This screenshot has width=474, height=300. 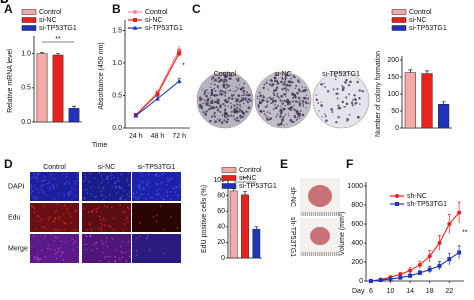 What do you see at coordinates (117, 30) in the screenshot?
I see `y-tick-label: 1.5` at bounding box center [117, 30].